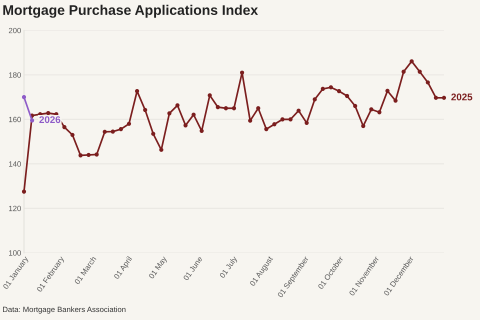  What do you see at coordinates (461, 97) in the screenshot?
I see `series-label: 2025` at bounding box center [461, 97].